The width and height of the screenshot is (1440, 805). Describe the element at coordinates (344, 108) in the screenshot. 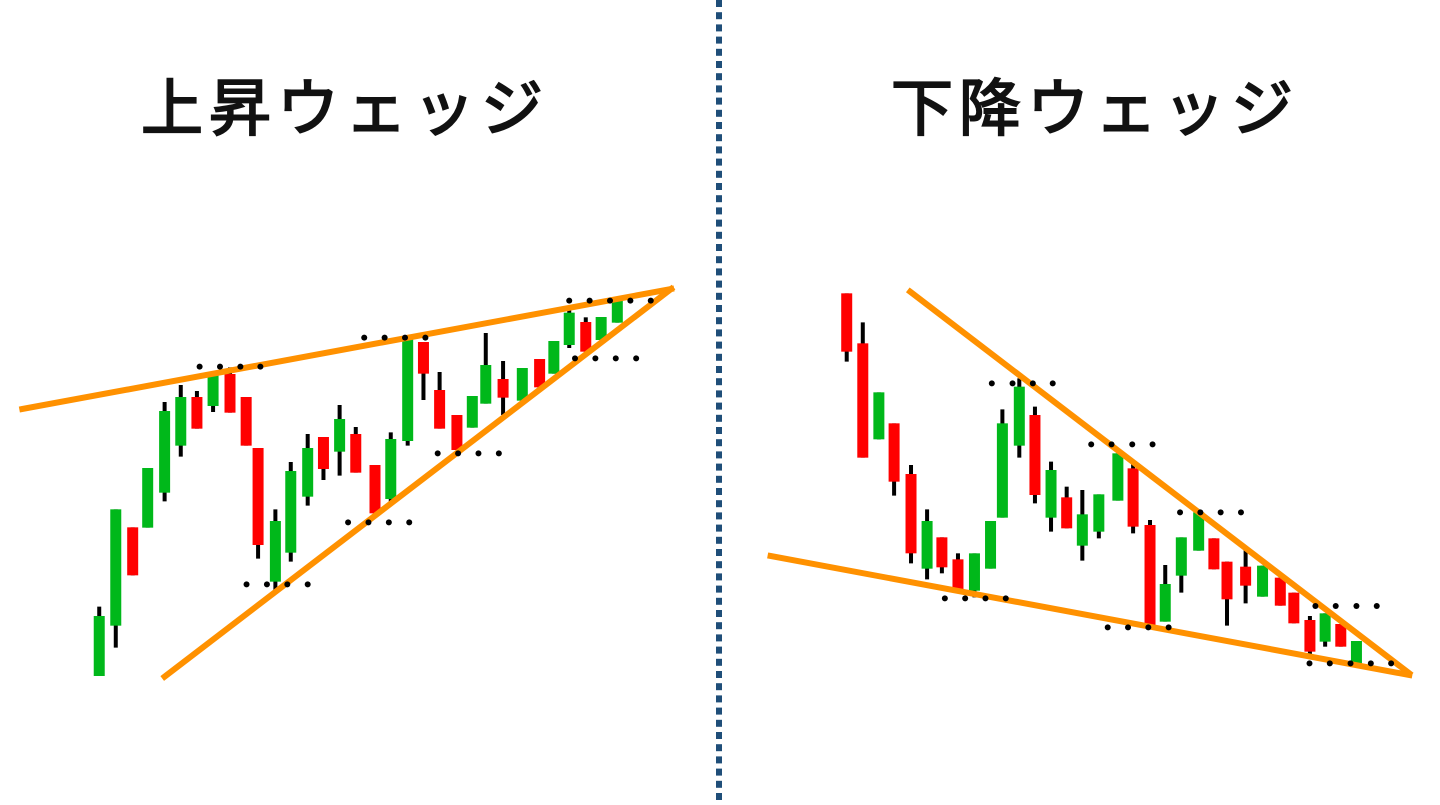

I see `rising-wedge-title: 上昇ウェッジ` at that location.